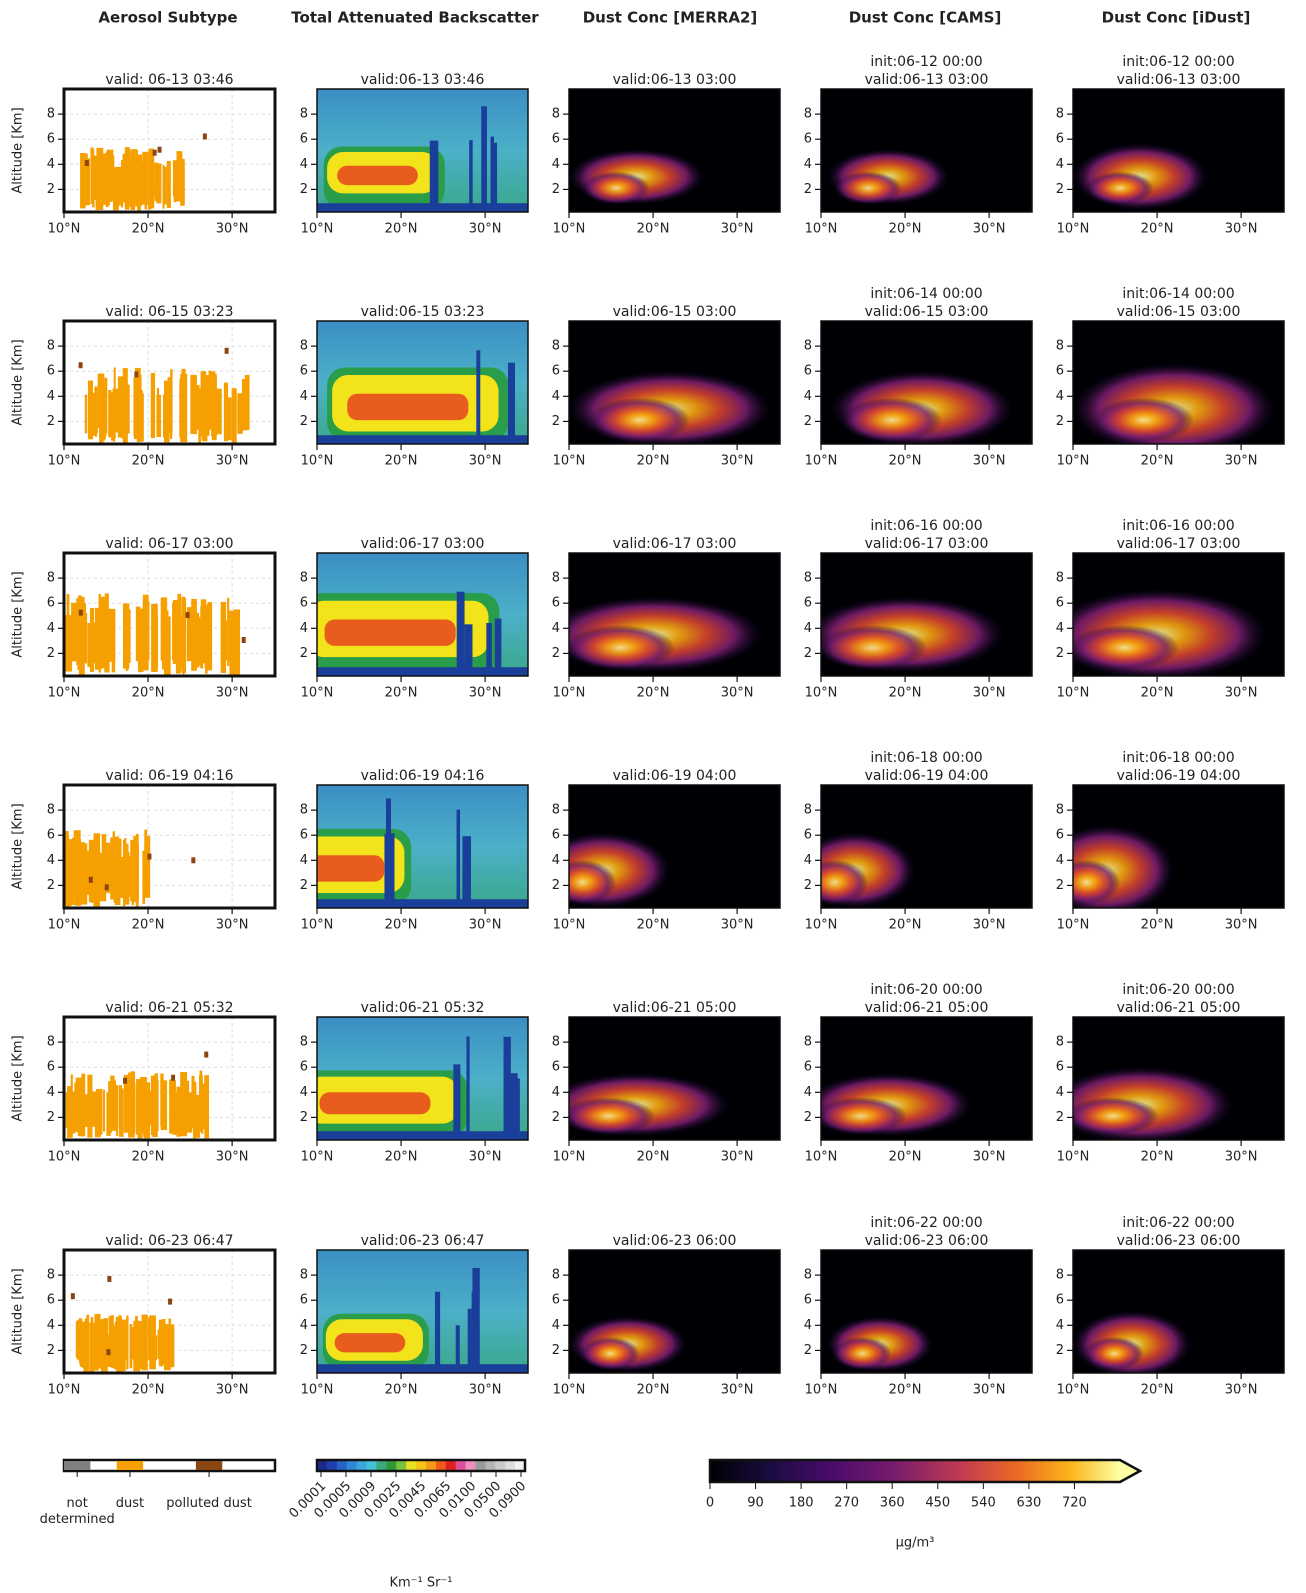 Image resolution: width=1306 pixels, height=1593 pixels. What do you see at coordinates (926, 1223) in the screenshot?
I see `panel-title: init:06-22 00:00` at bounding box center [926, 1223].